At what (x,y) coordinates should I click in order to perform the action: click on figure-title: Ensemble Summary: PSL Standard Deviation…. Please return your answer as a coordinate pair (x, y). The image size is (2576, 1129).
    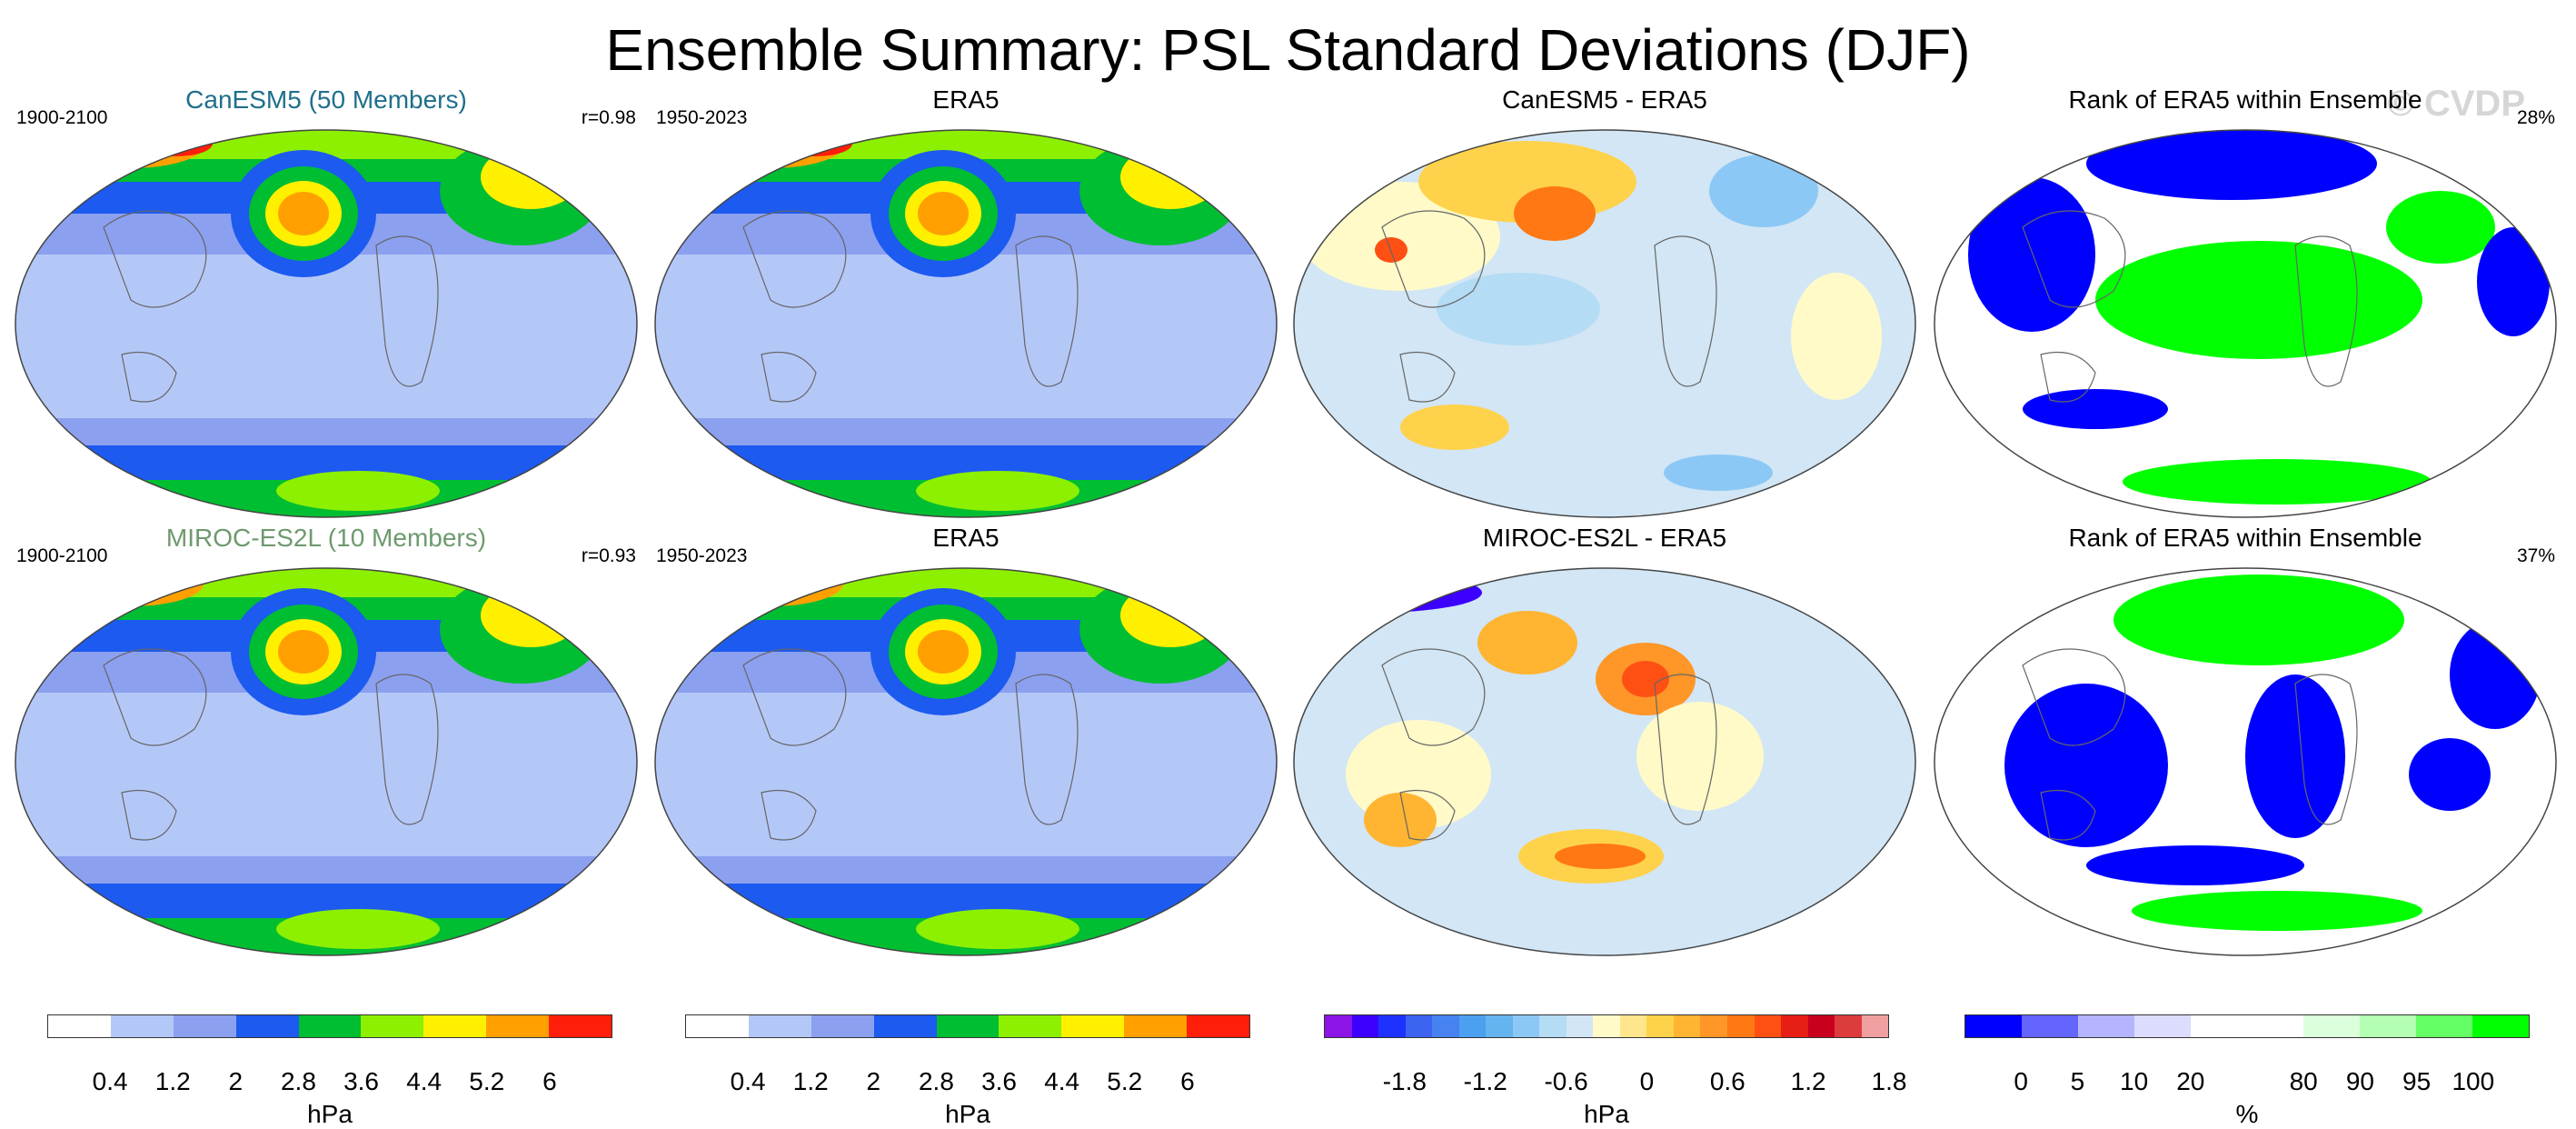
    Looking at the image, I should click on (1288, 50).